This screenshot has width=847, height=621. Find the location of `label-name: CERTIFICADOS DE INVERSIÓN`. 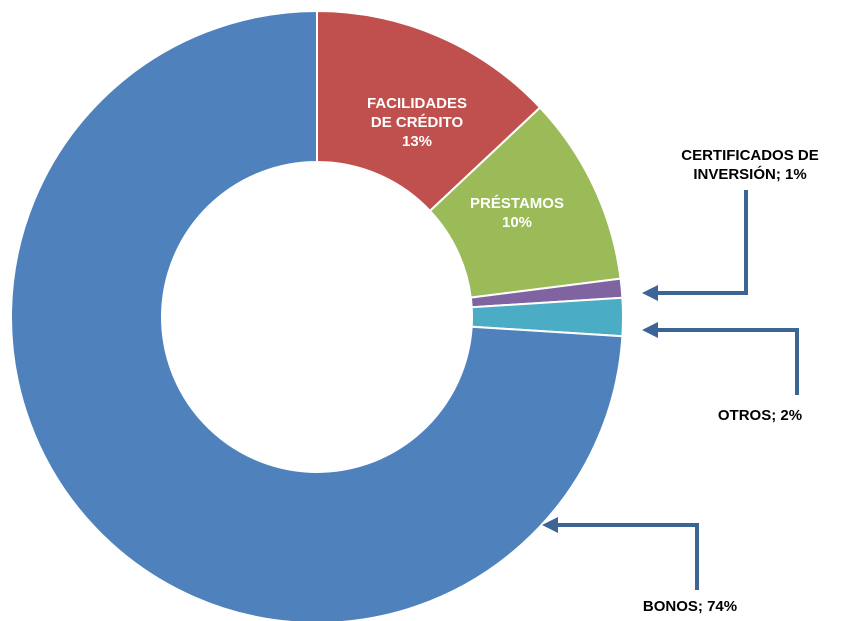

label-name: CERTIFICADOS DE INVERSIÓN is located at coordinates (750, 165).